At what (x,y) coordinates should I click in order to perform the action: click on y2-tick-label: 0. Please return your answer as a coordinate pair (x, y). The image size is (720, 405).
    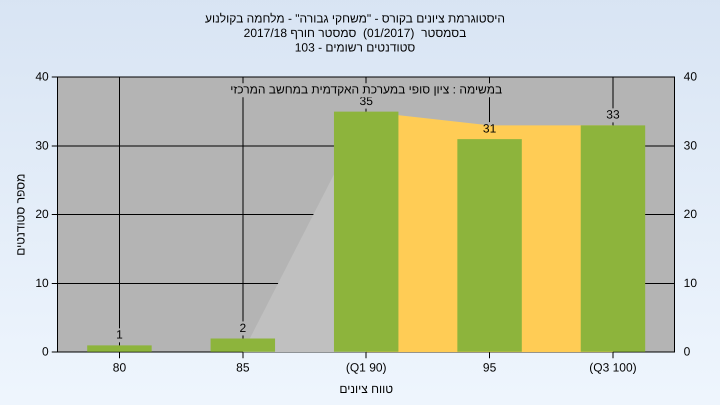
    Looking at the image, I should click on (687, 351).